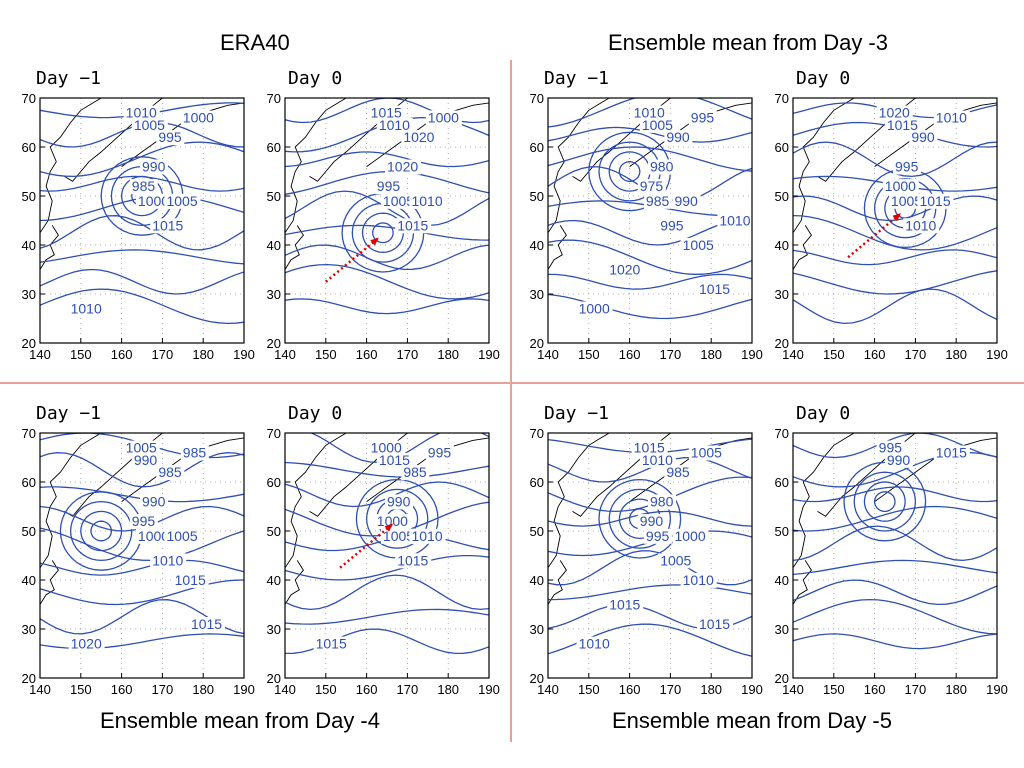 The height and width of the screenshot is (768, 1024). What do you see at coordinates (29, 245) in the screenshot?
I see `y-tick-label: 40` at bounding box center [29, 245].